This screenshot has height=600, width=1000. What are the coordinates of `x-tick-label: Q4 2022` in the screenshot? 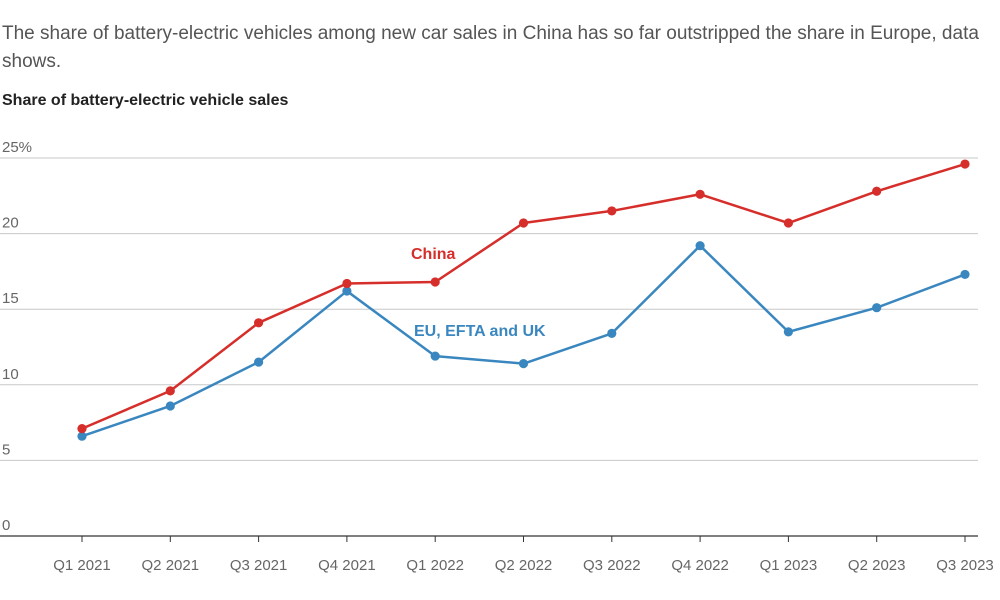 It's located at (700, 565).